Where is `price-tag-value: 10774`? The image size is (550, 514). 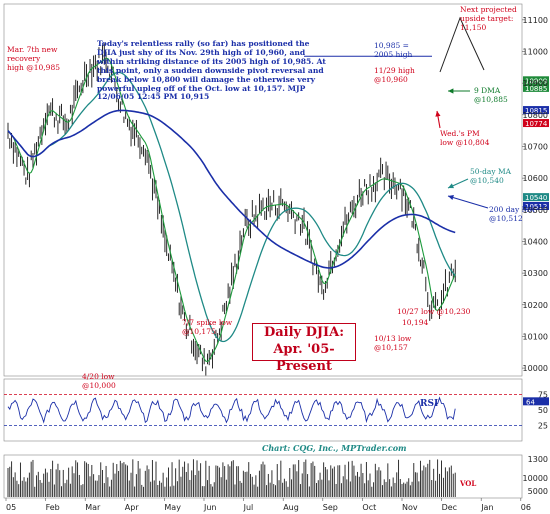 price-tag-value: 10774 is located at coordinates (536, 124).